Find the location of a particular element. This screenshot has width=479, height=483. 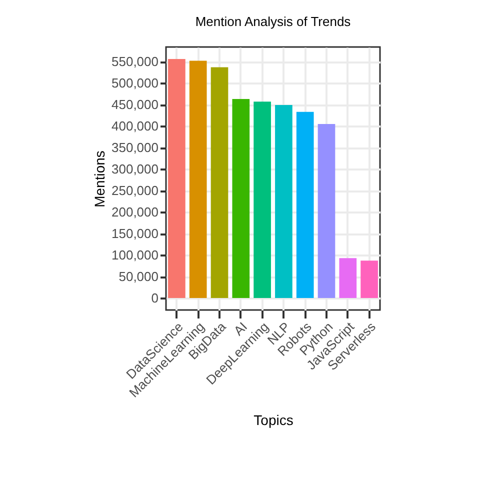

y-tick-label: 0 is located at coordinates (154, 298).